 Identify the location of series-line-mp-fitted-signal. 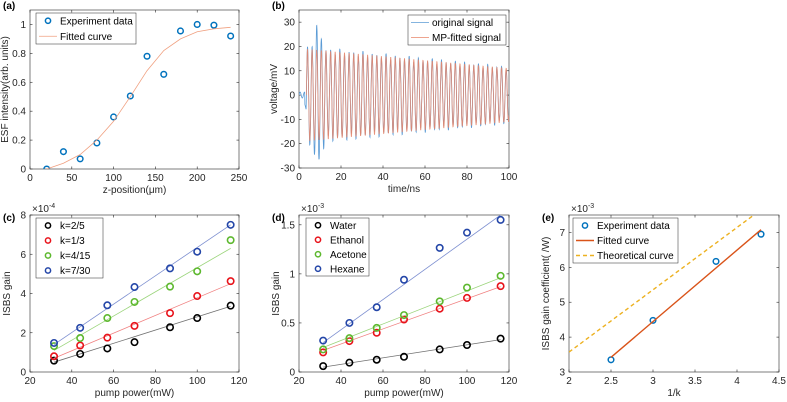
(407, 95).